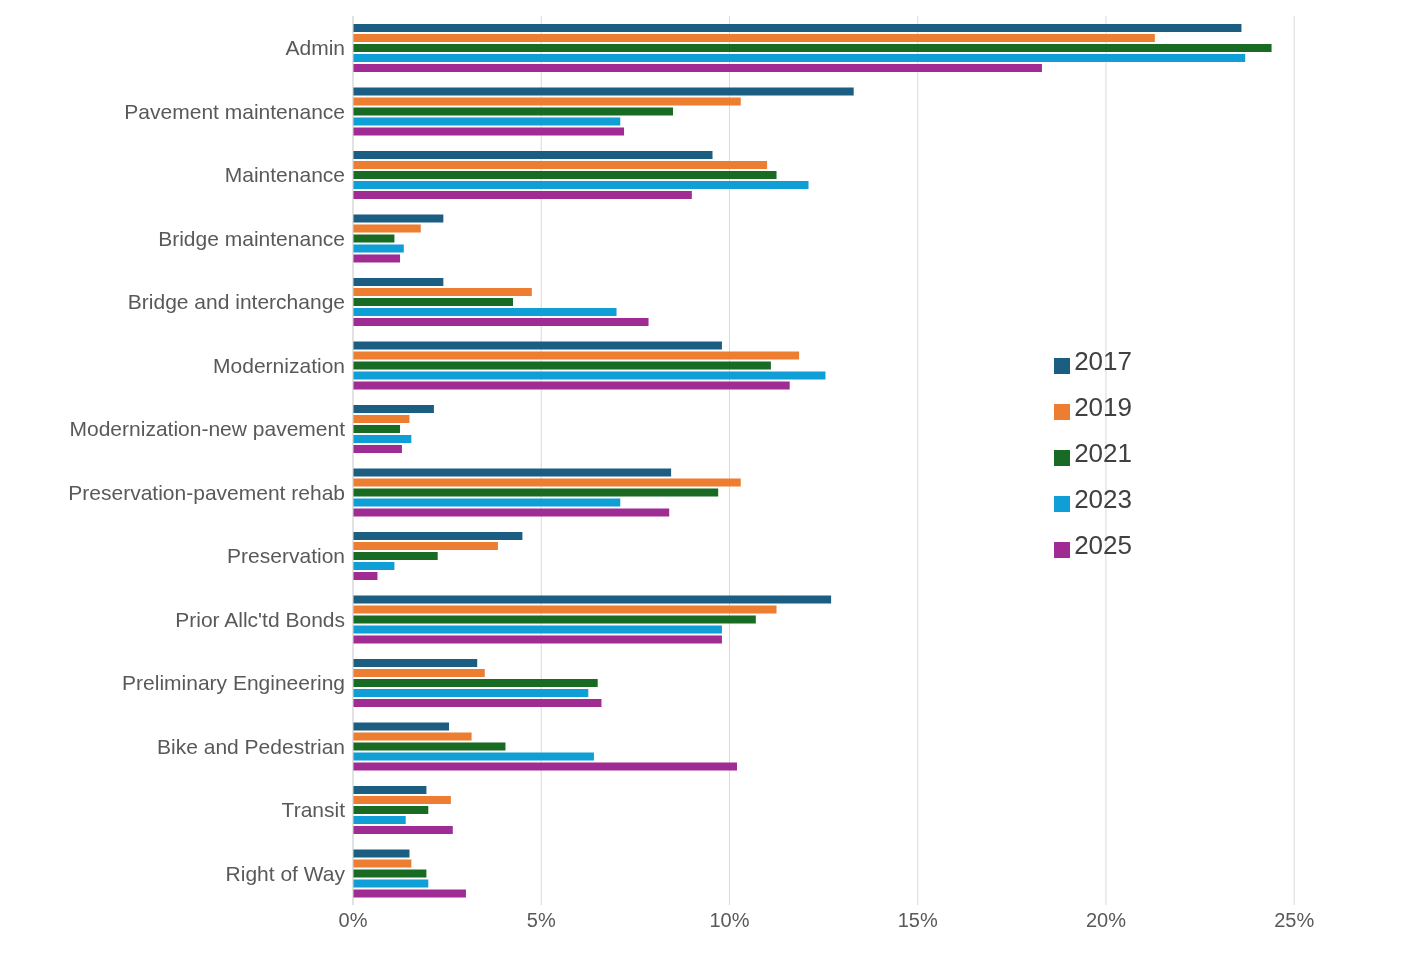 The image size is (1420, 953). Describe the element at coordinates (286, 556) in the screenshot. I see `y-tick-label: Preservation` at that location.